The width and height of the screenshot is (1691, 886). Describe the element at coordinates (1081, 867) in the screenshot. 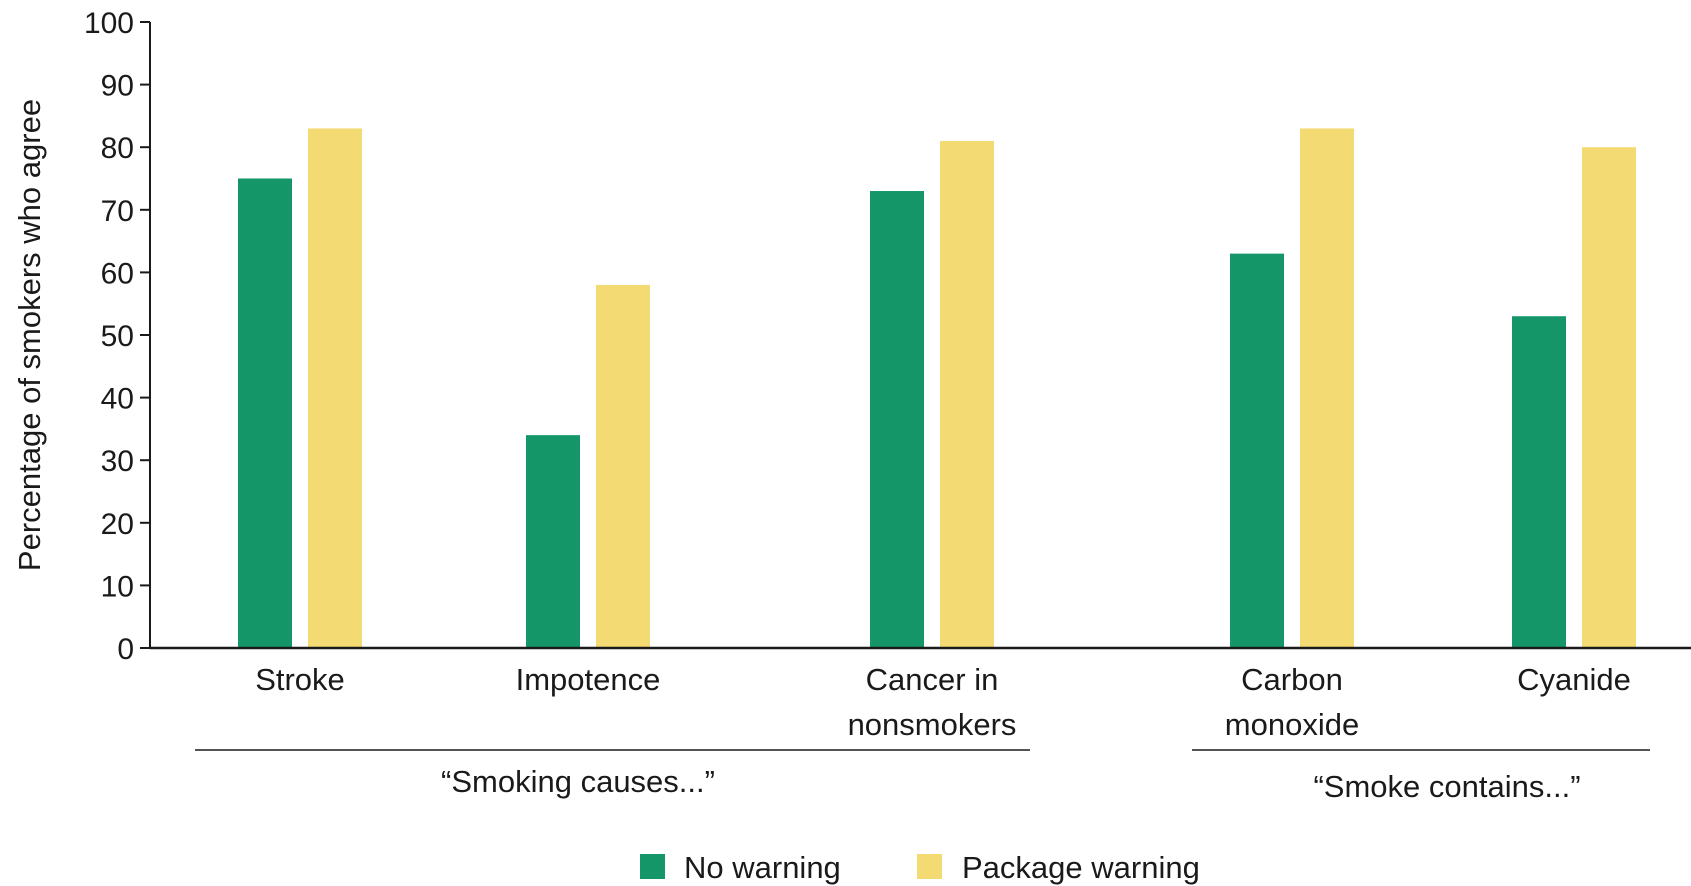

I see `legend-label: Package warning` at that location.